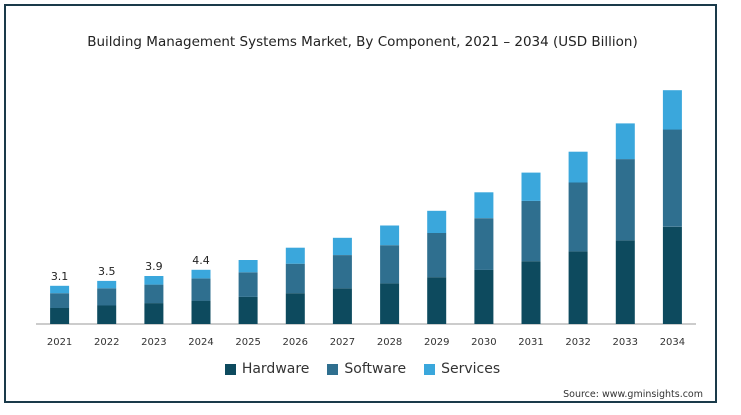  What do you see at coordinates (107, 297) in the screenshot?
I see `bar-software-2022` at bounding box center [107, 297].